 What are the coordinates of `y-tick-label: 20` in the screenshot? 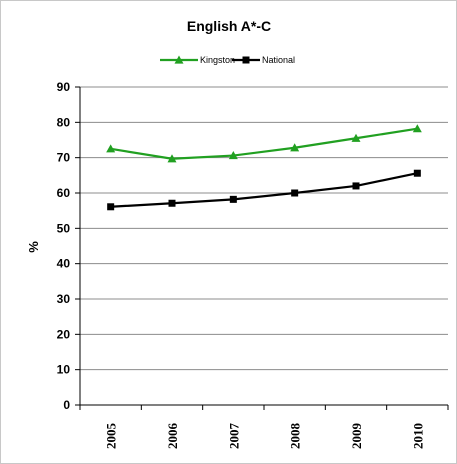 It's located at (64, 334).